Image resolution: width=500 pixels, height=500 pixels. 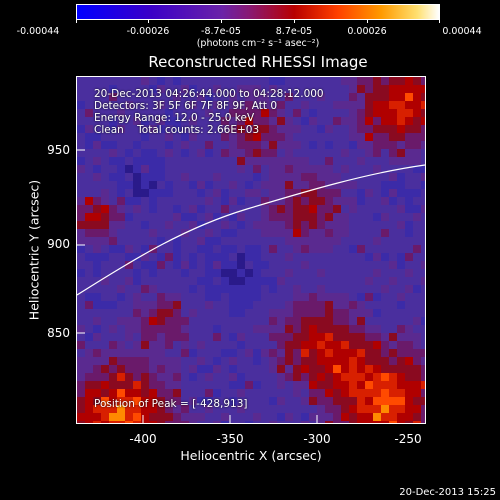 What do you see at coordinates (258, 43) in the screenshot?
I see `colorbar-units: (photons cm⁻² s⁻¹ asec⁻²)` at bounding box center [258, 43].